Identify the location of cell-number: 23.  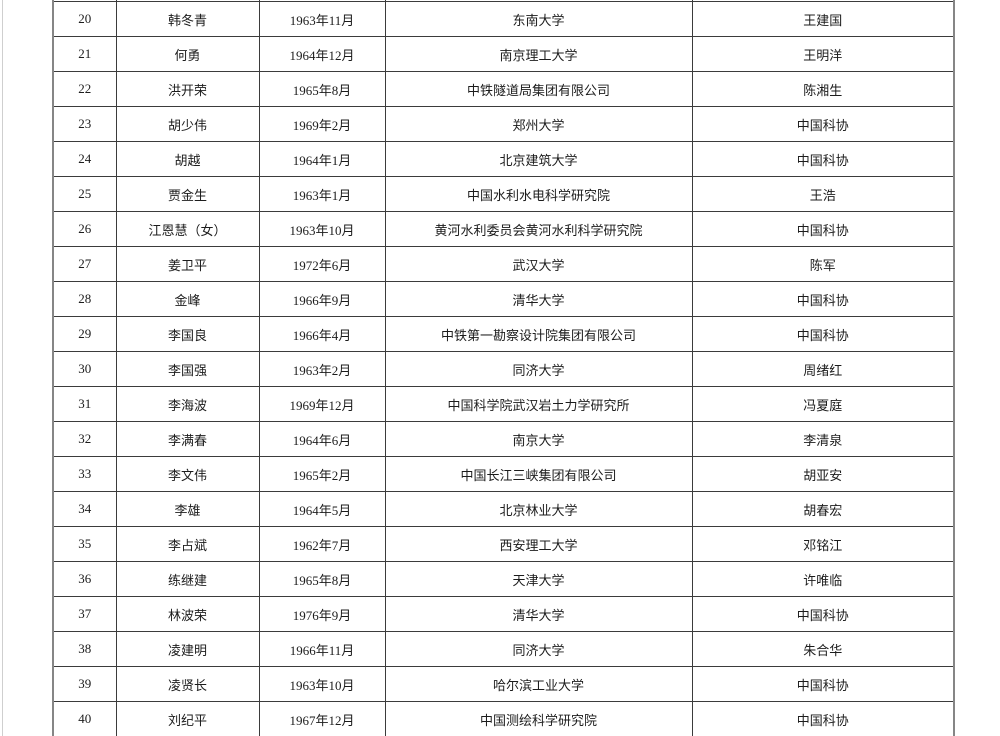
(84, 124).